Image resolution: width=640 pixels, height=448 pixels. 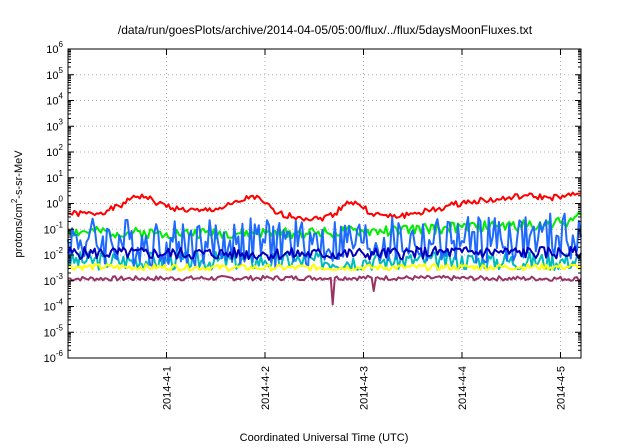 What do you see at coordinates (54, 203) in the screenshot?
I see `y-tick-label: 10⁰` at bounding box center [54, 203].